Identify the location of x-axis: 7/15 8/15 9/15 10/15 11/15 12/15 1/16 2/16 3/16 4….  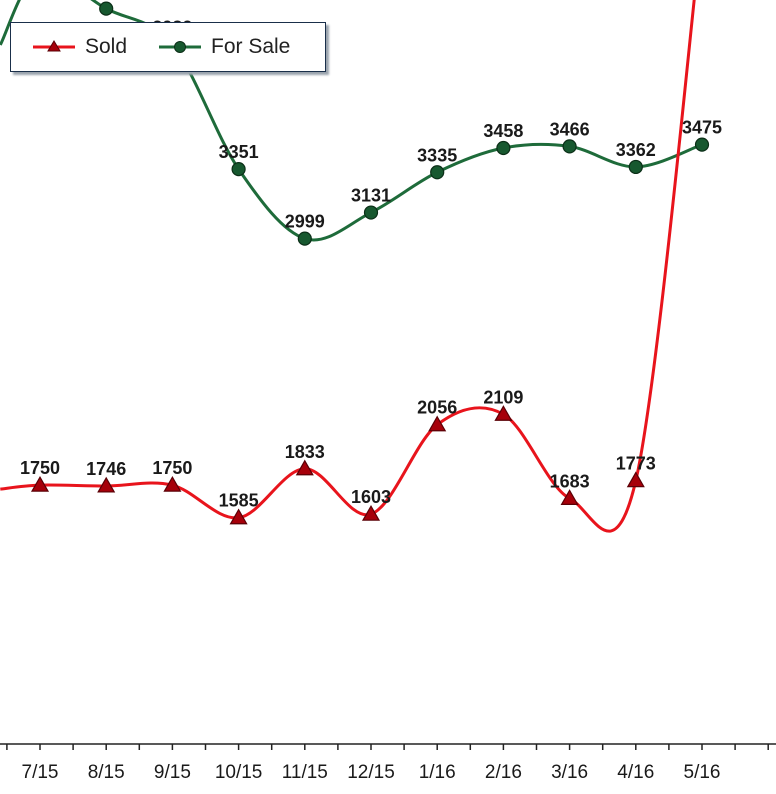
(388, 763).